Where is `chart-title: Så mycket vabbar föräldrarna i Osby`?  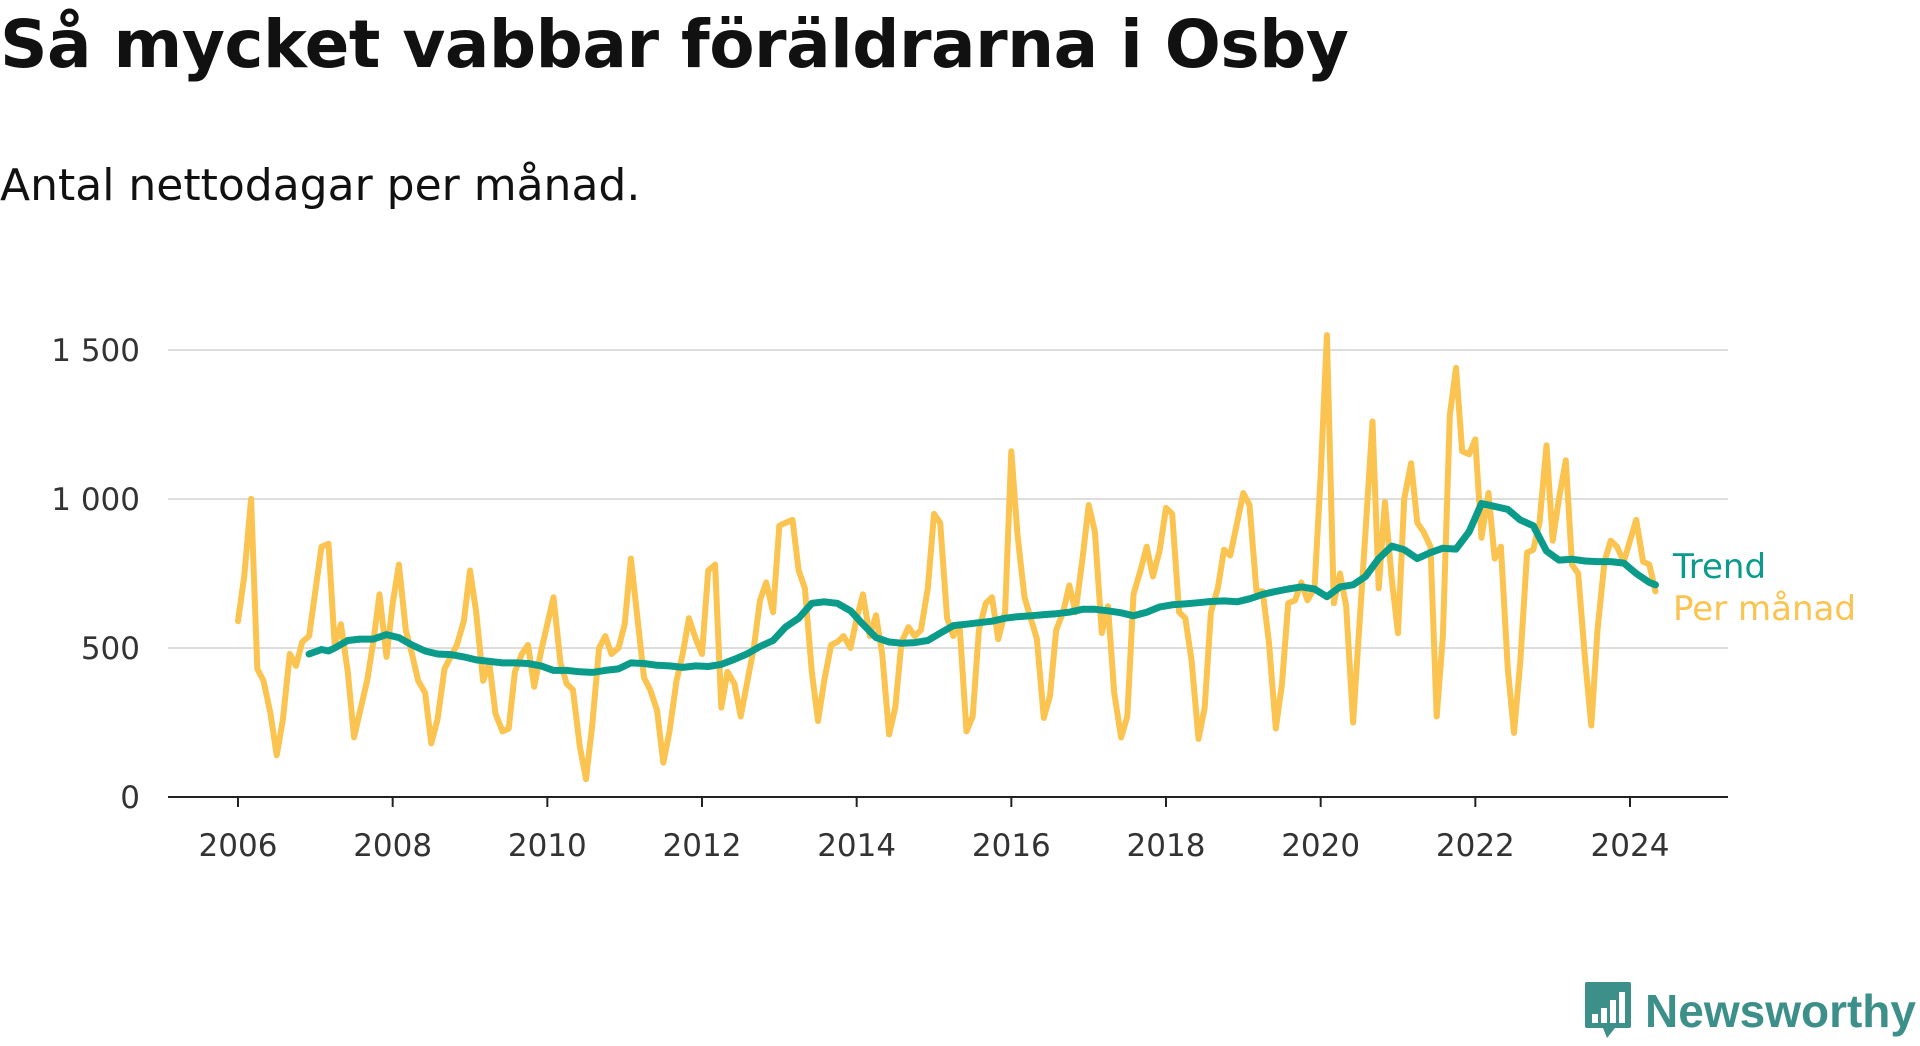
chart-title: Så mycket vabbar föräldrarna i Osby is located at coordinates (674, 44).